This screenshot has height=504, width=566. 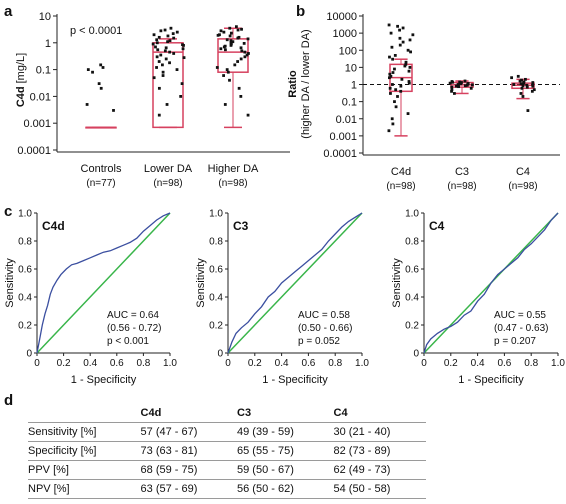 What do you see at coordinates (100, 183) in the screenshot?
I see `x-category-n: (n=77)` at bounding box center [100, 183].